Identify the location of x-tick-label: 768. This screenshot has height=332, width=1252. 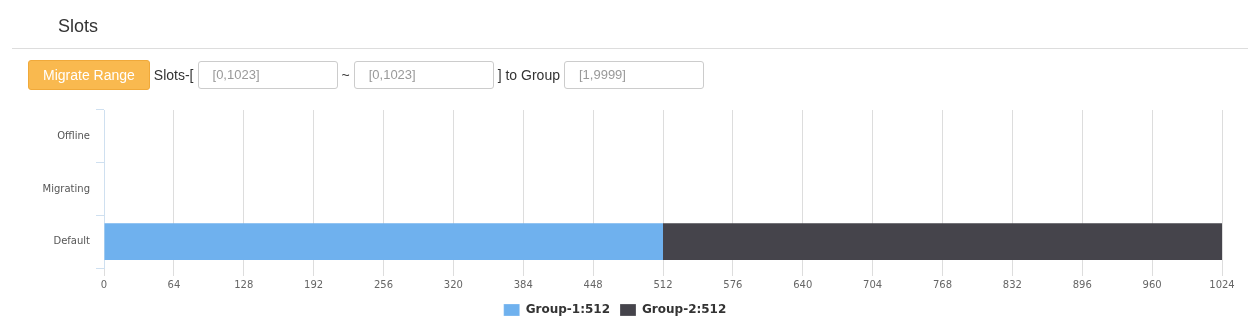
(942, 284).